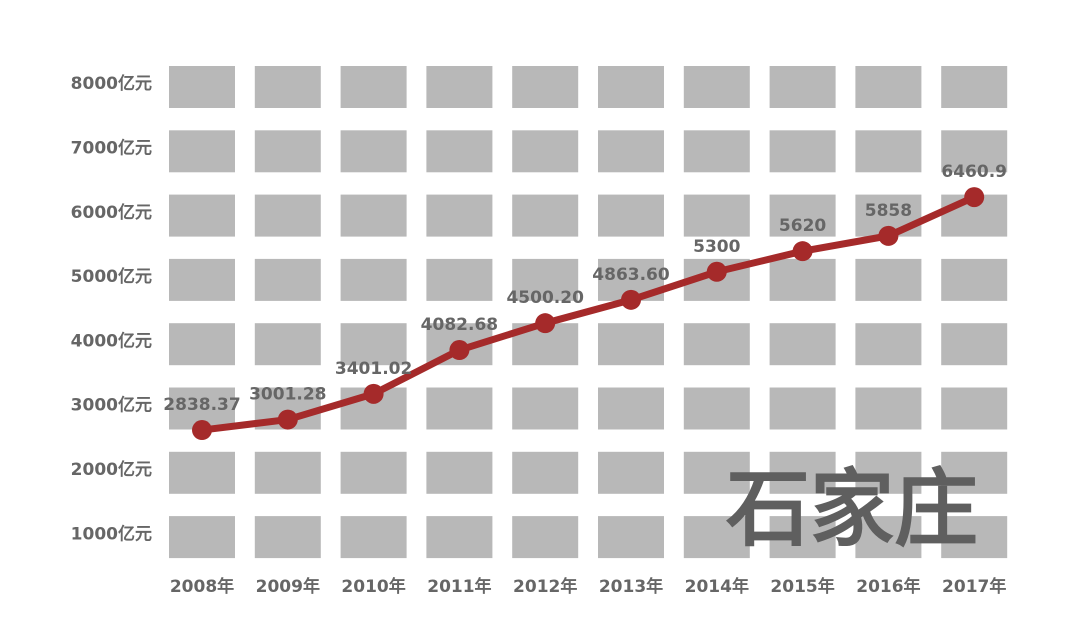 Image resolution: width=1080 pixels, height=629 pixels. What do you see at coordinates (373, 586) in the screenshot?
I see `x-tick-label: 2010年` at bounding box center [373, 586].